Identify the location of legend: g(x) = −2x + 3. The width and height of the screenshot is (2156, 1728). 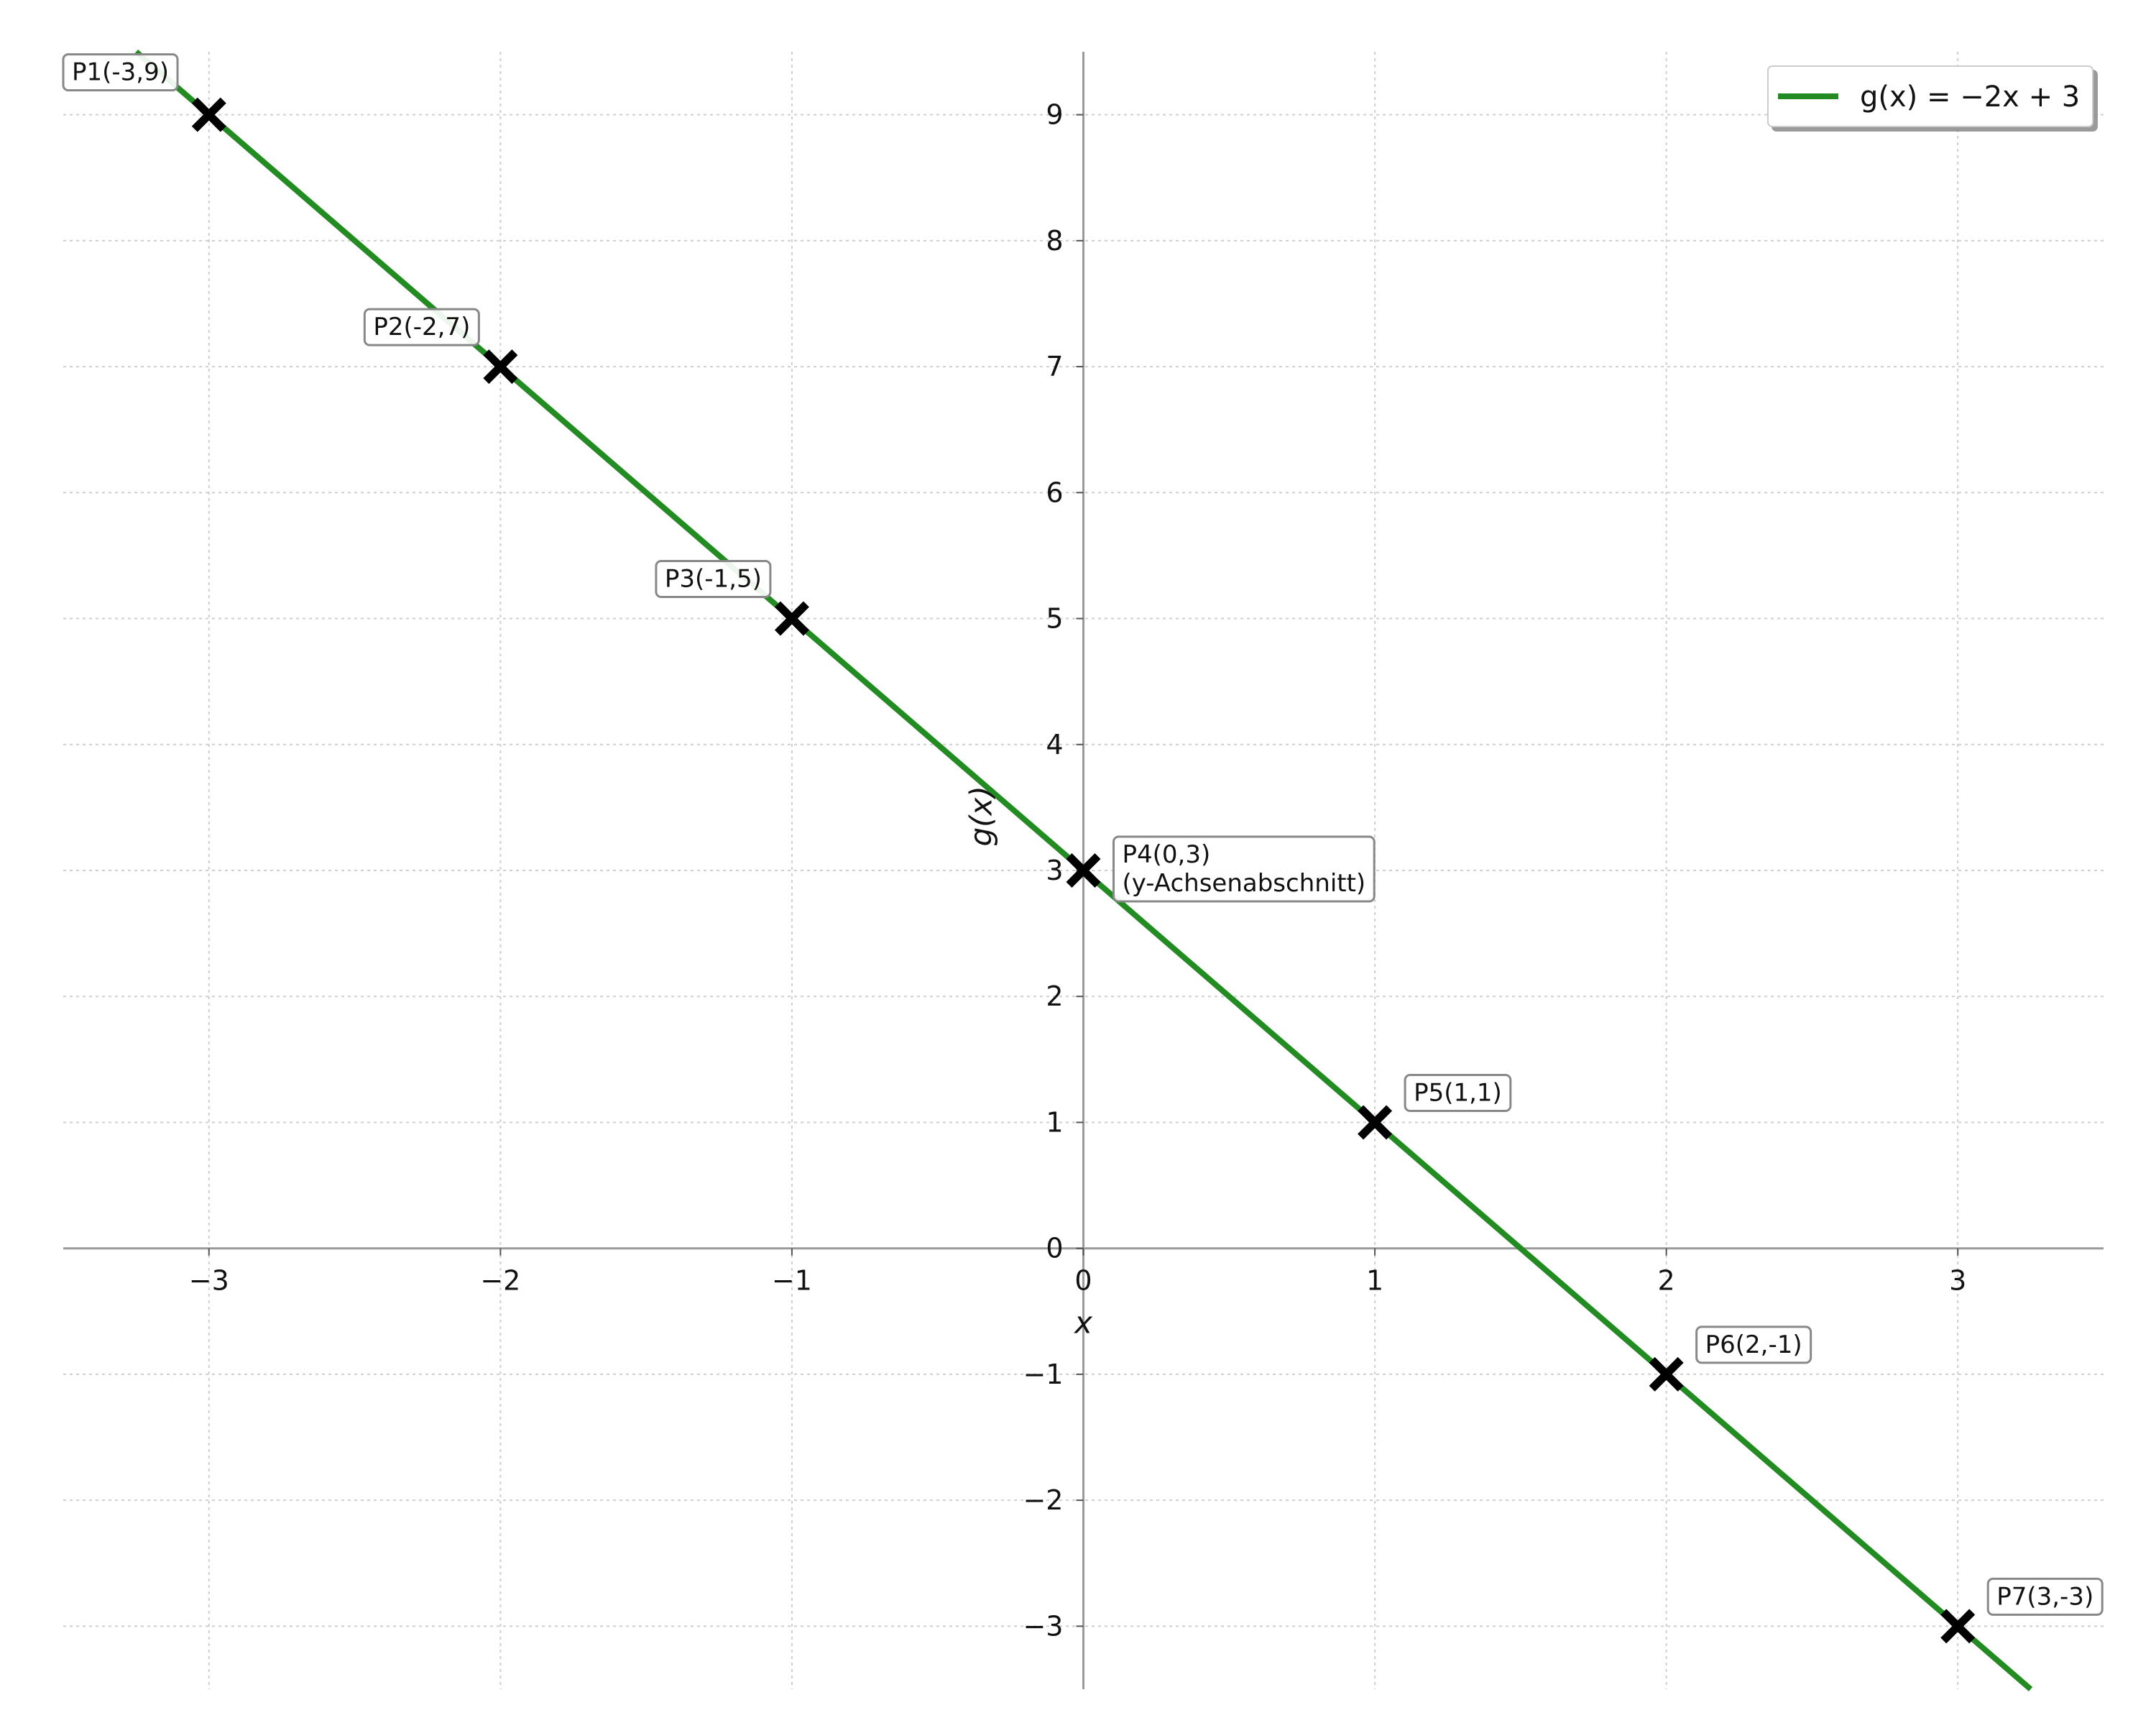
(1930, 96).